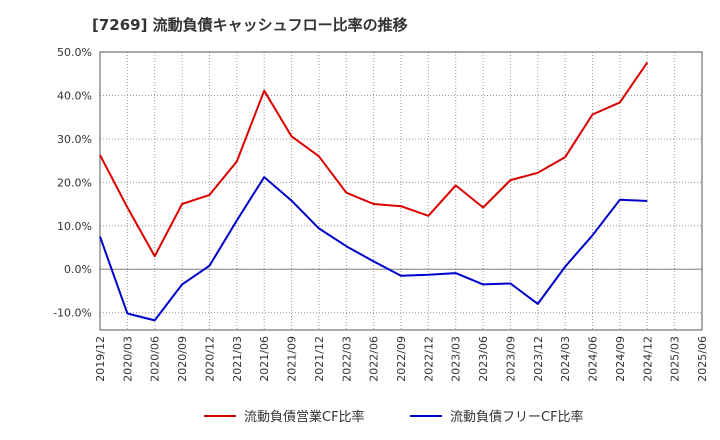 The height and width of the screenshot is (440, 720). Describe the element at coordinates (538, 359) in the screenshot. I see `x-tick-label: 2023/12` at that location.